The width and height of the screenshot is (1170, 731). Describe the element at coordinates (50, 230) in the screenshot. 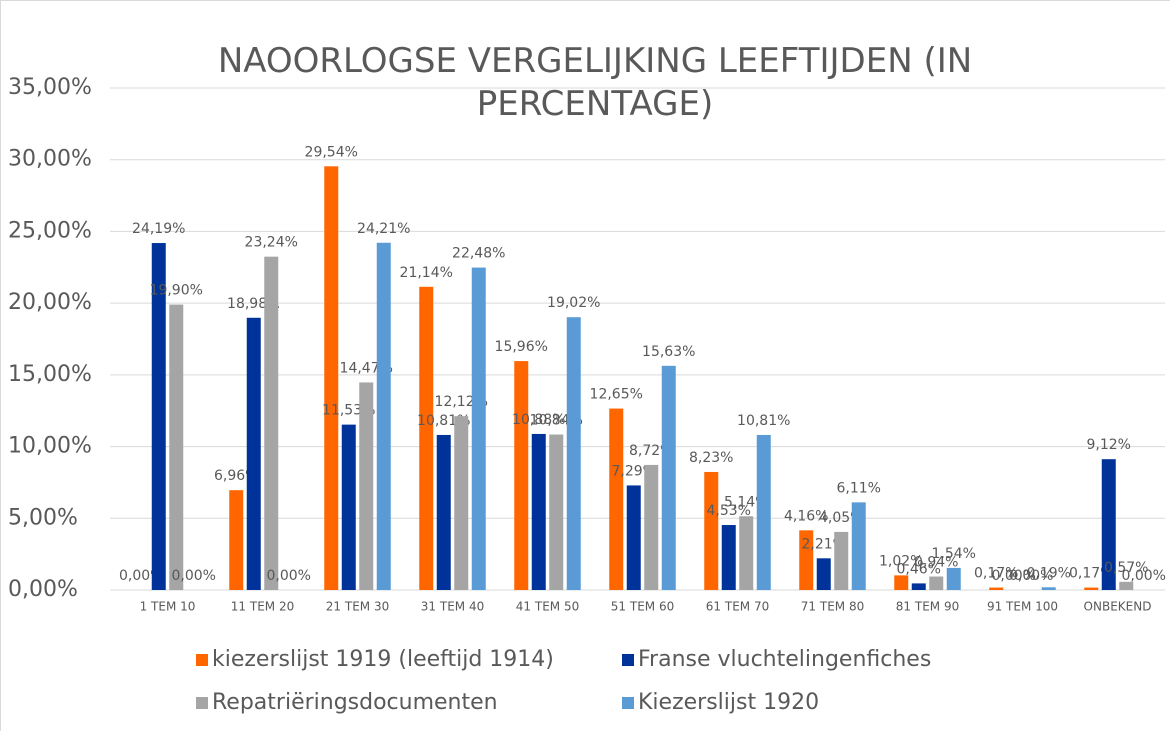

I see `y-tick-label: 25,00%` at that location.